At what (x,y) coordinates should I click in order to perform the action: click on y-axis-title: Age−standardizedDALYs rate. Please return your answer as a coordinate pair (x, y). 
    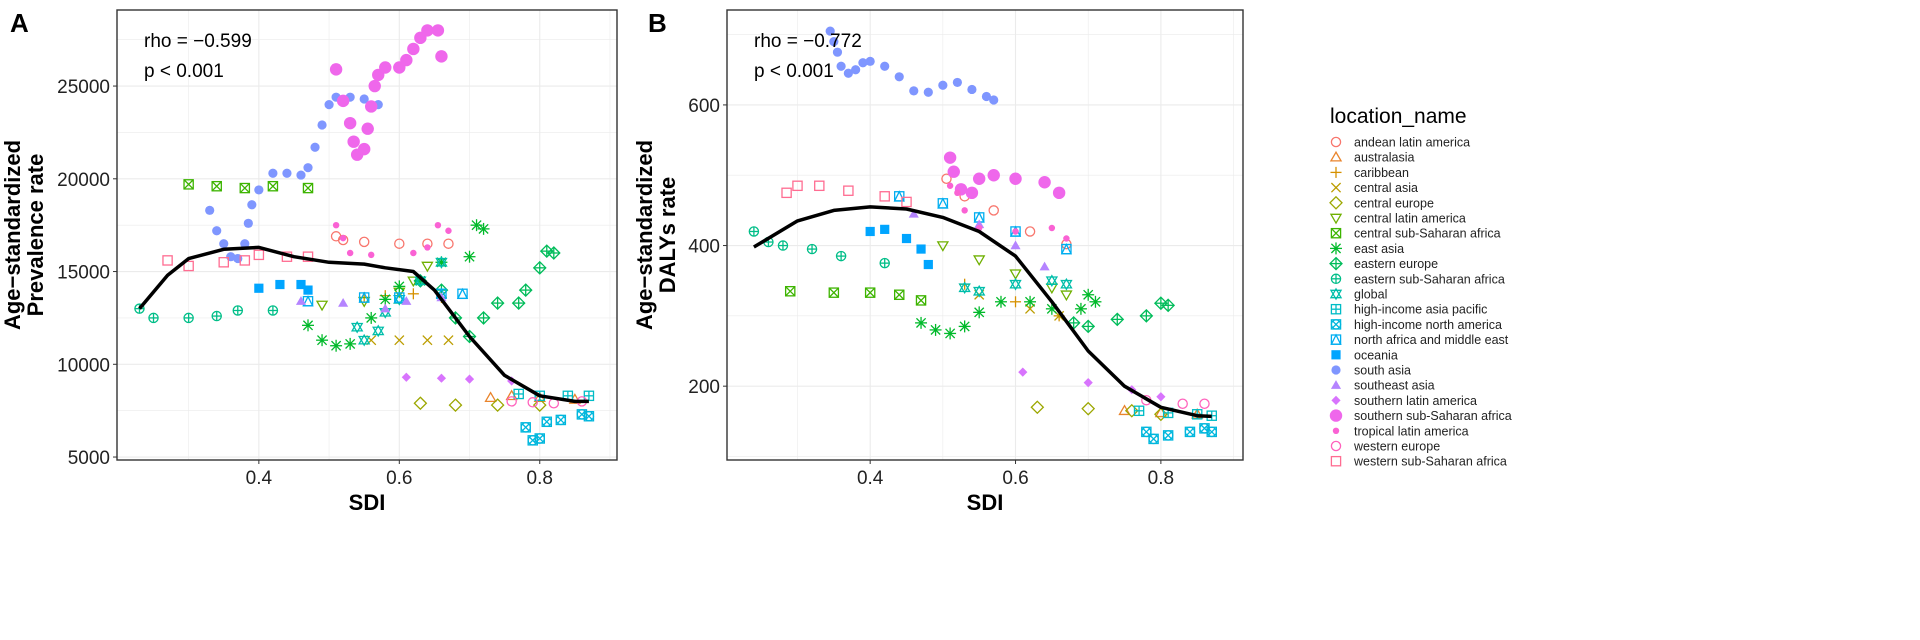
    Looking at the image, I should click on (656, 235).